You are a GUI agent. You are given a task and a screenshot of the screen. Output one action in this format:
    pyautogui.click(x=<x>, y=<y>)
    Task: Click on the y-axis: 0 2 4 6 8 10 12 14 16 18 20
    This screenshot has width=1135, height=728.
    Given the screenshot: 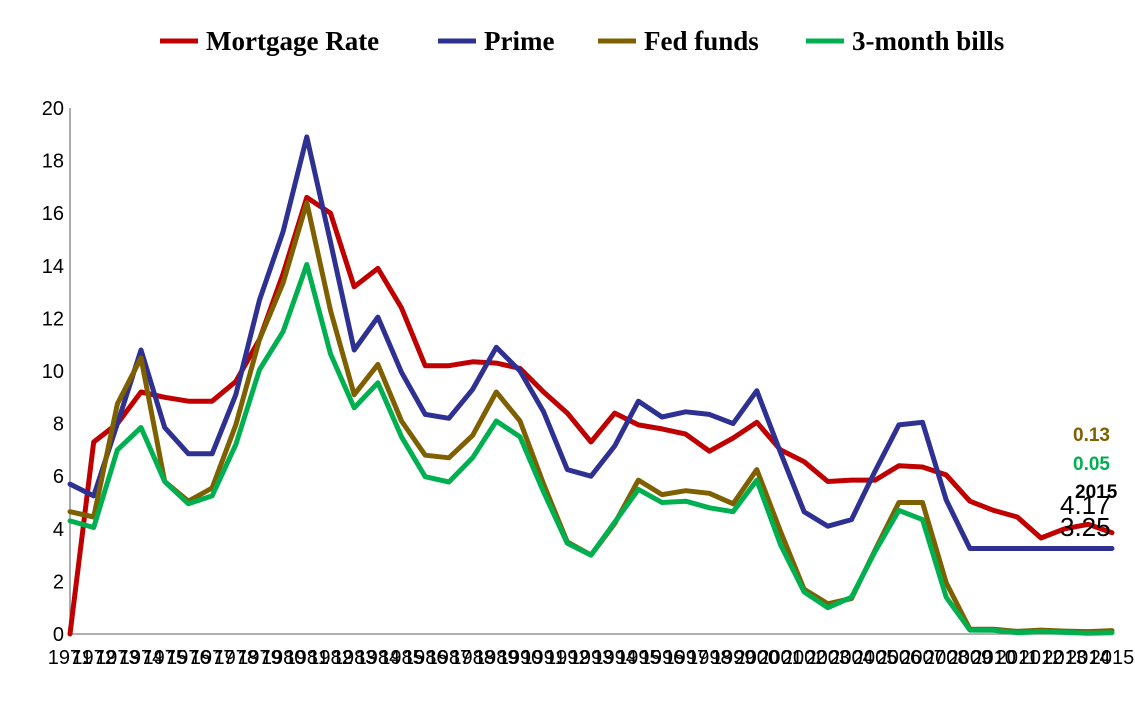 What is the action you would take?
    pyautogui.click(x=56, y=372)
    